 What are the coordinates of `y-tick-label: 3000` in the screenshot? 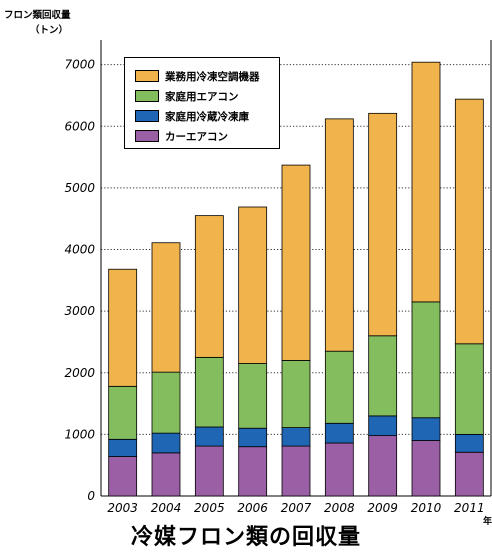 It's located at (79, 311).